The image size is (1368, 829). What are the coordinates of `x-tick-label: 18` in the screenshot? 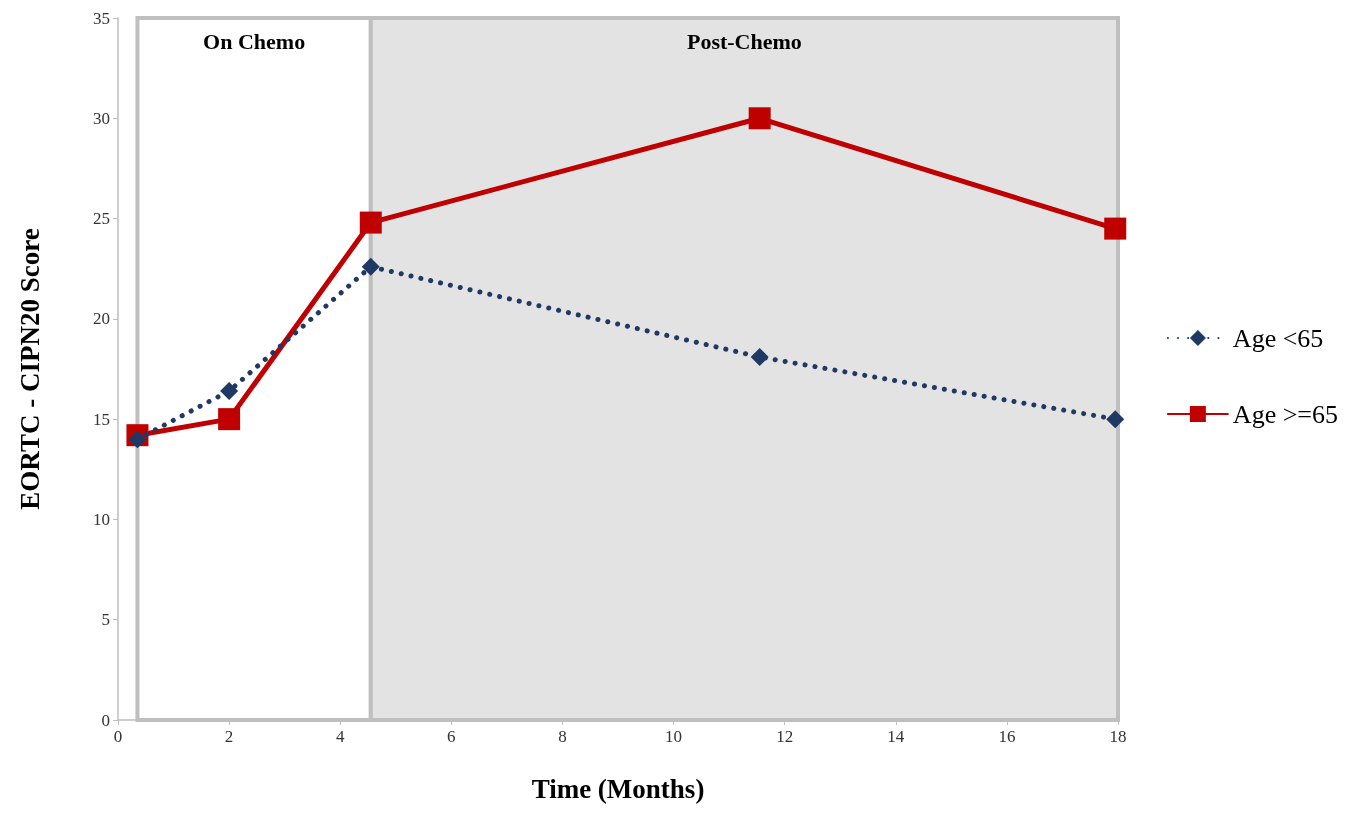 It's located at (1118, 736).